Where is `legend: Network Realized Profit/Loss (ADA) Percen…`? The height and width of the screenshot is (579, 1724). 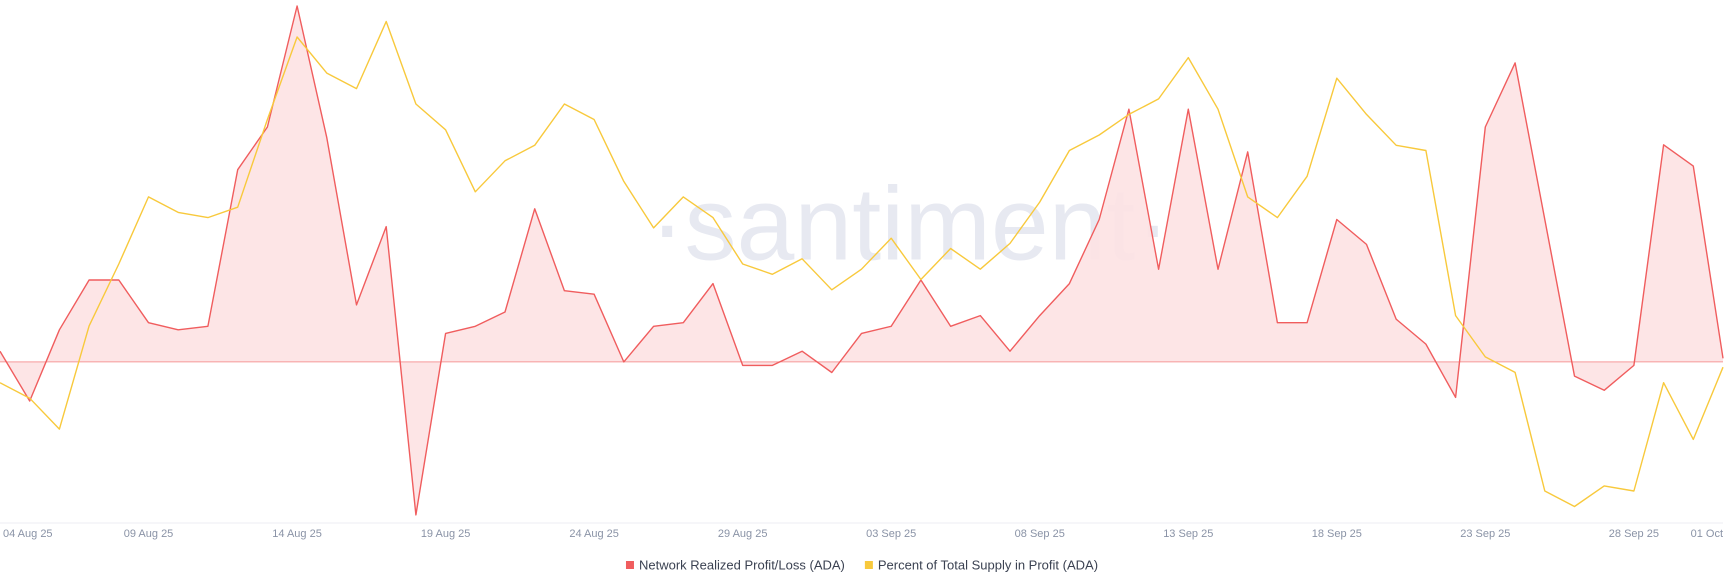
legend: Network Realized Profit/Loss (ADA) Percen… is located at coordinates (861, 564).